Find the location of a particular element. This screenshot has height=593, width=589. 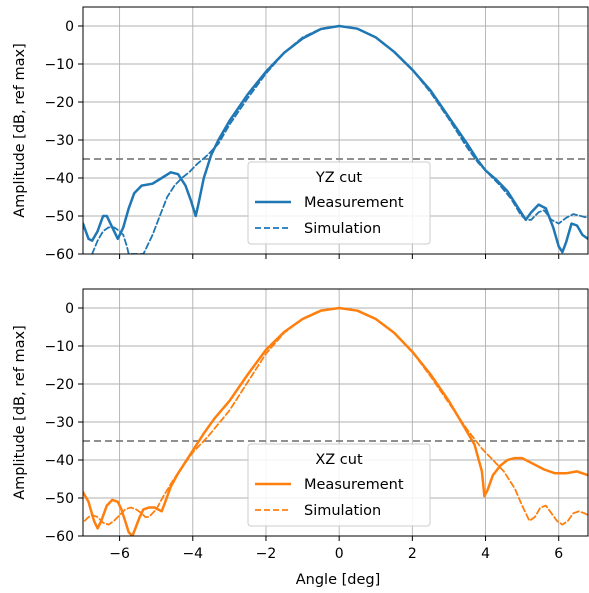

yz-y-tick-label: −60 is located at coordinates (59, 255).